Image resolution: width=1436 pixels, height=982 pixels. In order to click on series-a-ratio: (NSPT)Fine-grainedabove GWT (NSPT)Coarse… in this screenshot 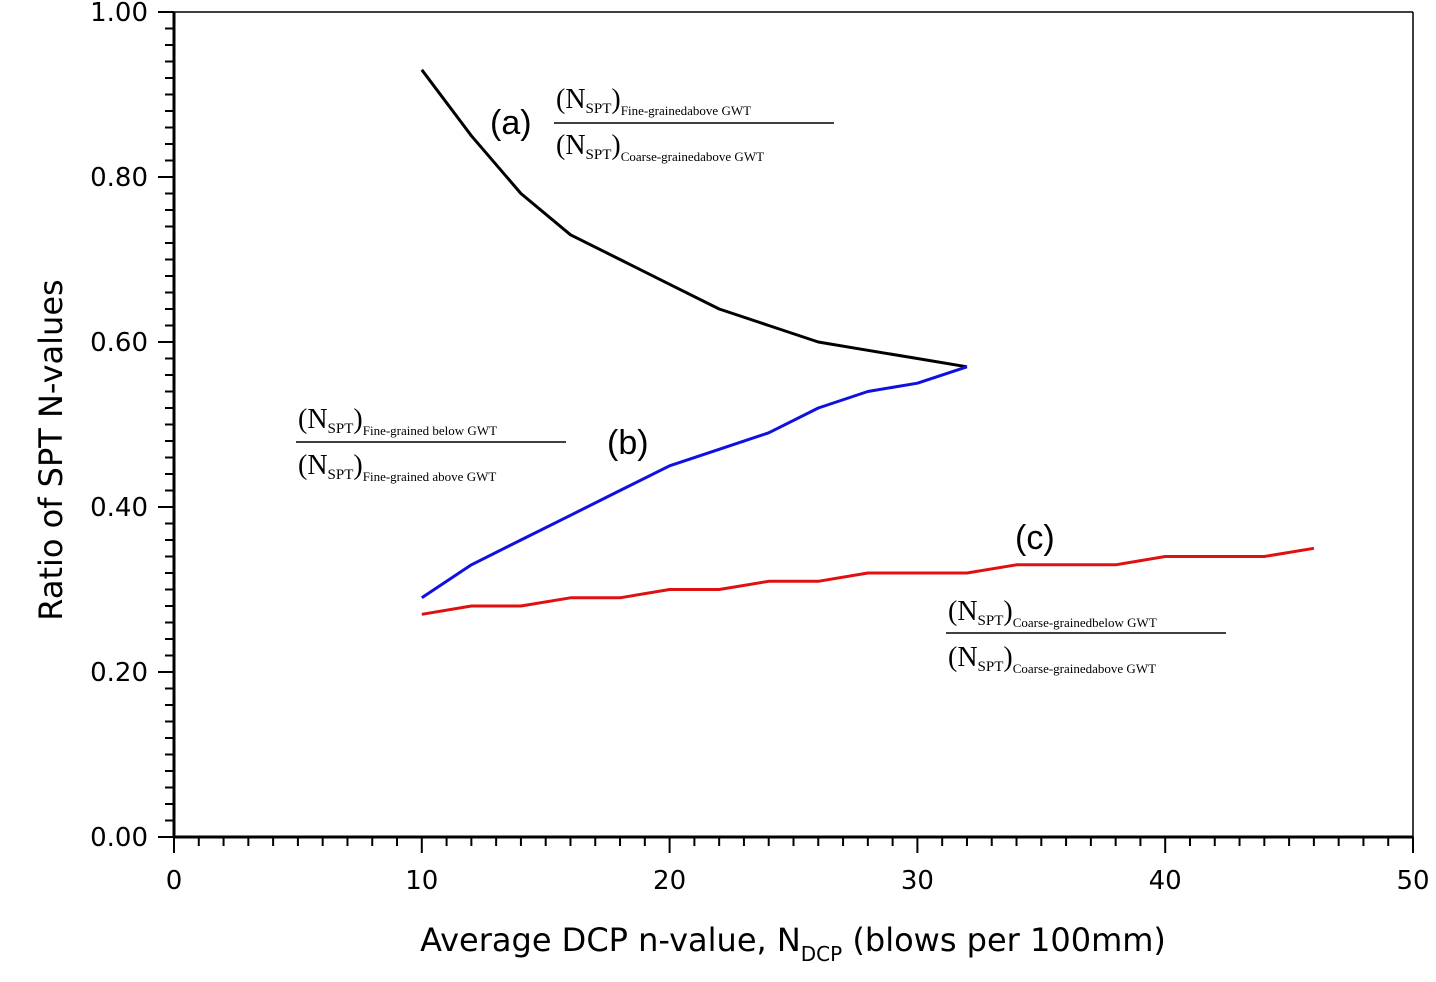, I will do `click(694, 124)`.